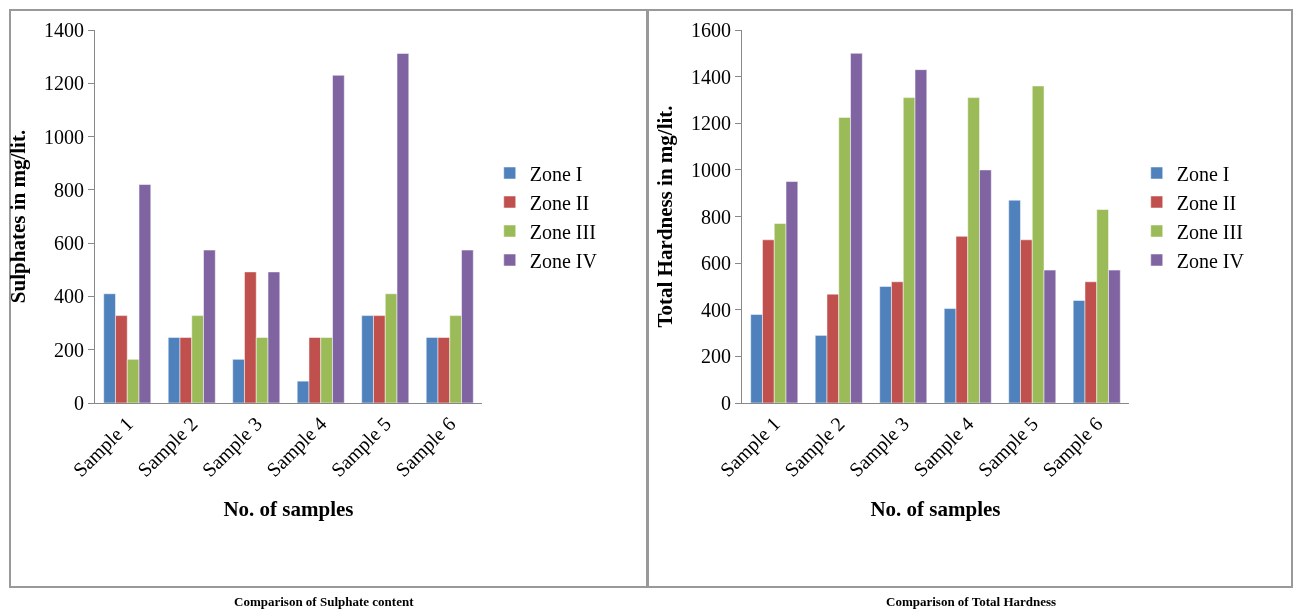  What do you see at coordinates (711, 30) in the screenshot?
I see `y-tick-label: 1600` at bounding box center [711, 30].